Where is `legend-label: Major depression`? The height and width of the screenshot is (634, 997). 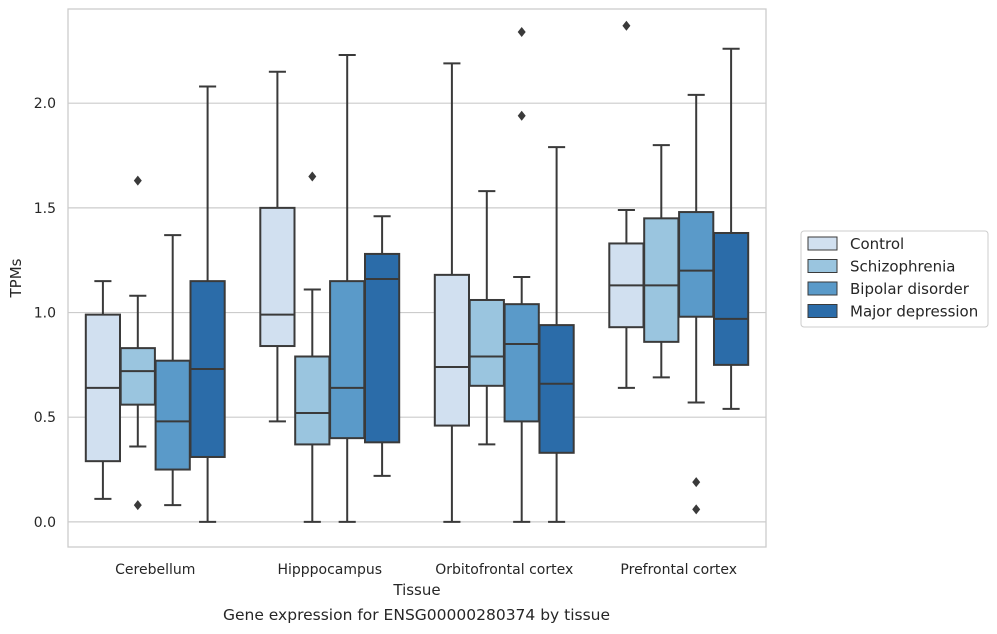 legend-label: Major depression is located at coordinates (914, 312).